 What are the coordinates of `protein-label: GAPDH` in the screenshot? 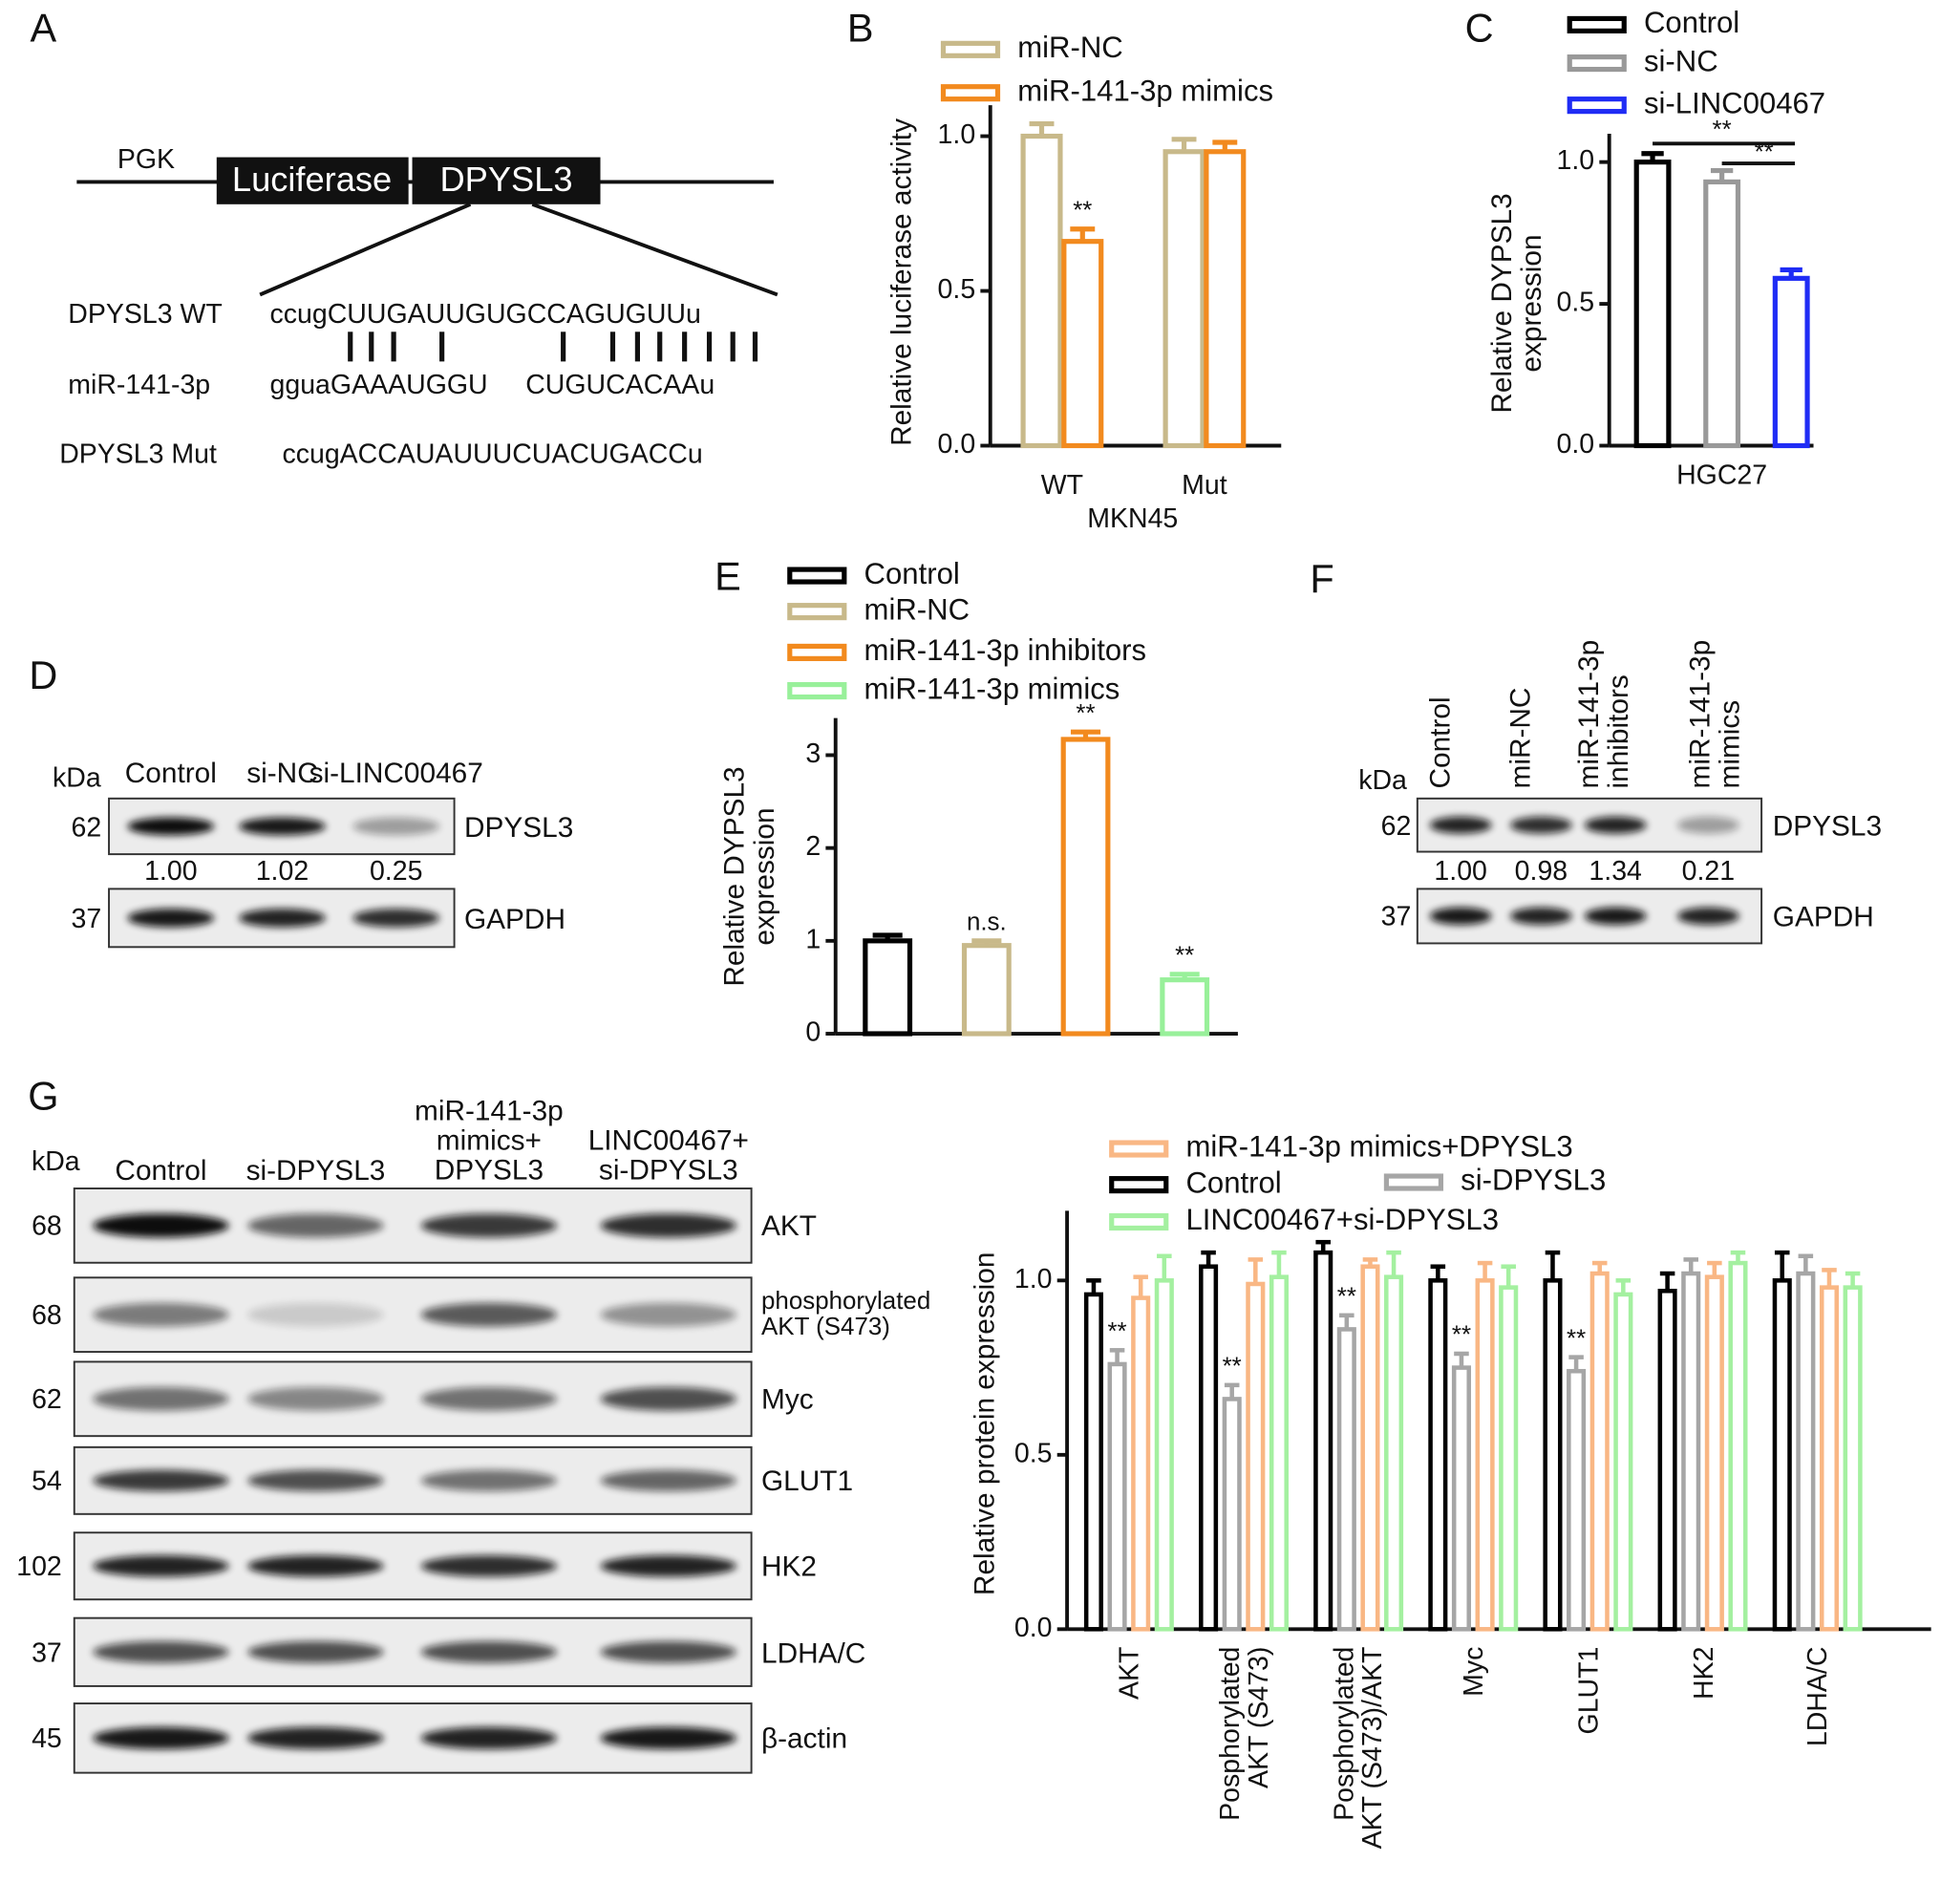 It's located at (514, 917).